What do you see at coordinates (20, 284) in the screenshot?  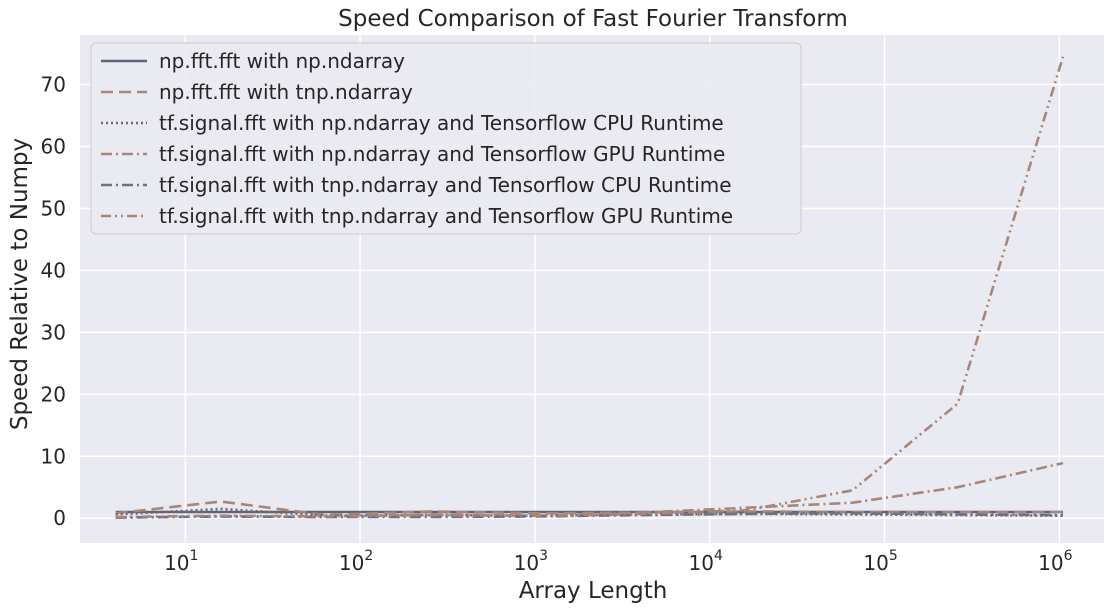 I see `y-axis-label: Speed Relative to Numpy` at bounding box center [20, 284].